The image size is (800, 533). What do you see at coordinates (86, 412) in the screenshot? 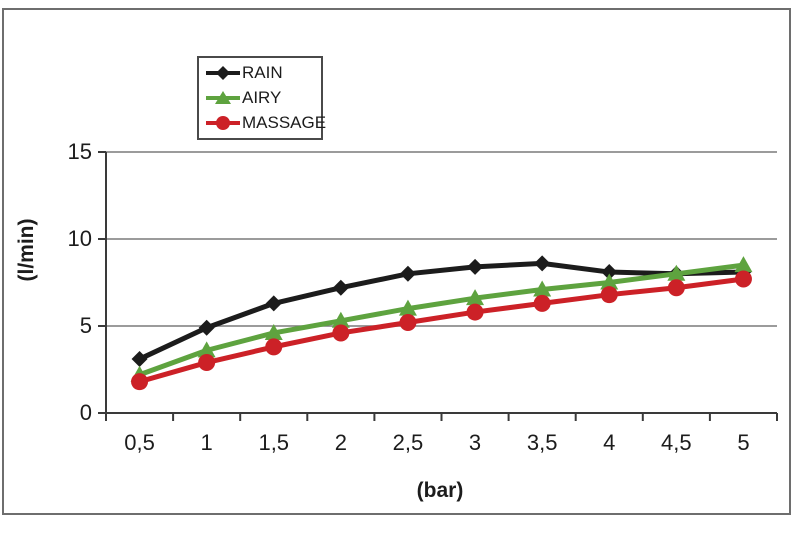
I see `y-tick-label: 0` at bounding box center [86, 412].